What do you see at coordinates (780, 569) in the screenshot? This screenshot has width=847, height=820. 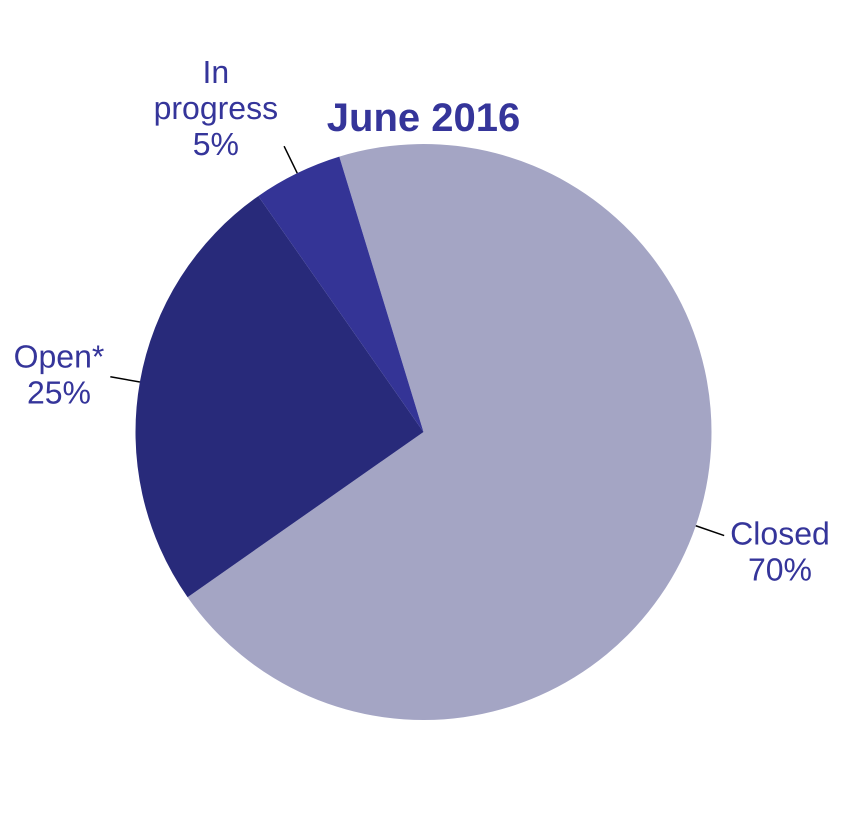 I see `data-label: 70%` at bounding box center [780, 569].